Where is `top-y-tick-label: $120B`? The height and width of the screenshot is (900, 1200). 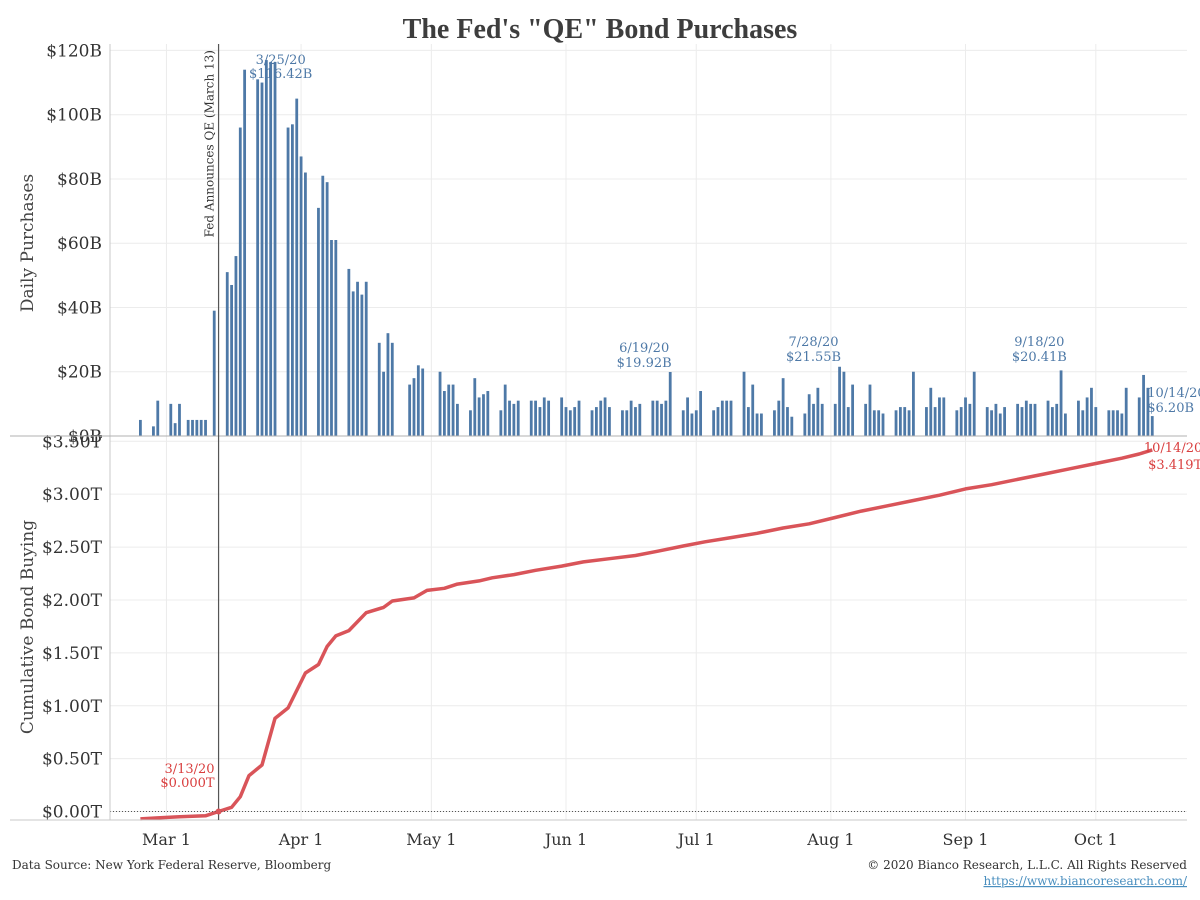
top-y-tick-label: $120B is located at coordinates (74, 51).